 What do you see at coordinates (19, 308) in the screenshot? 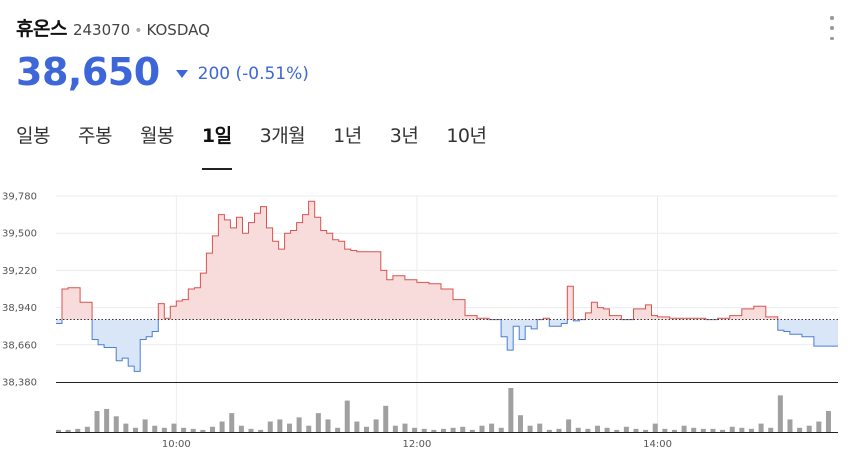
I see `y-tick-label: 38,940` at bounding box center [19, 308].